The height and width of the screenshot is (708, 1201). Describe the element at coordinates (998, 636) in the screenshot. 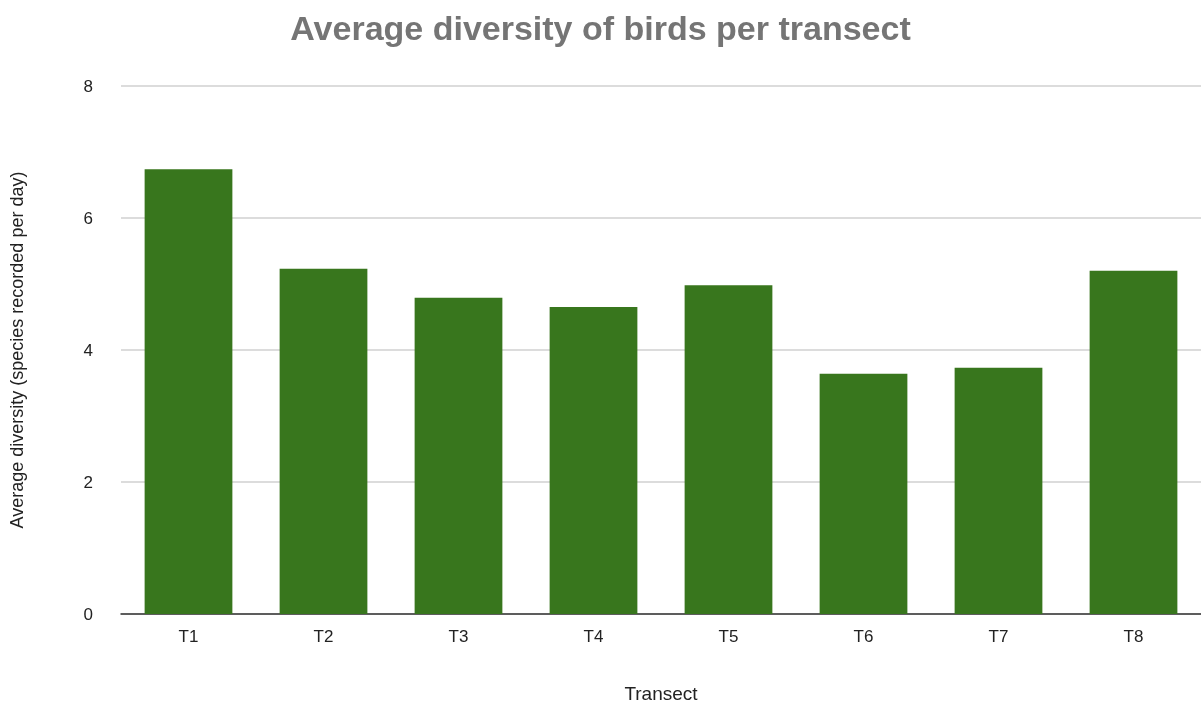

I see `x-tick-label: T7` at that location.